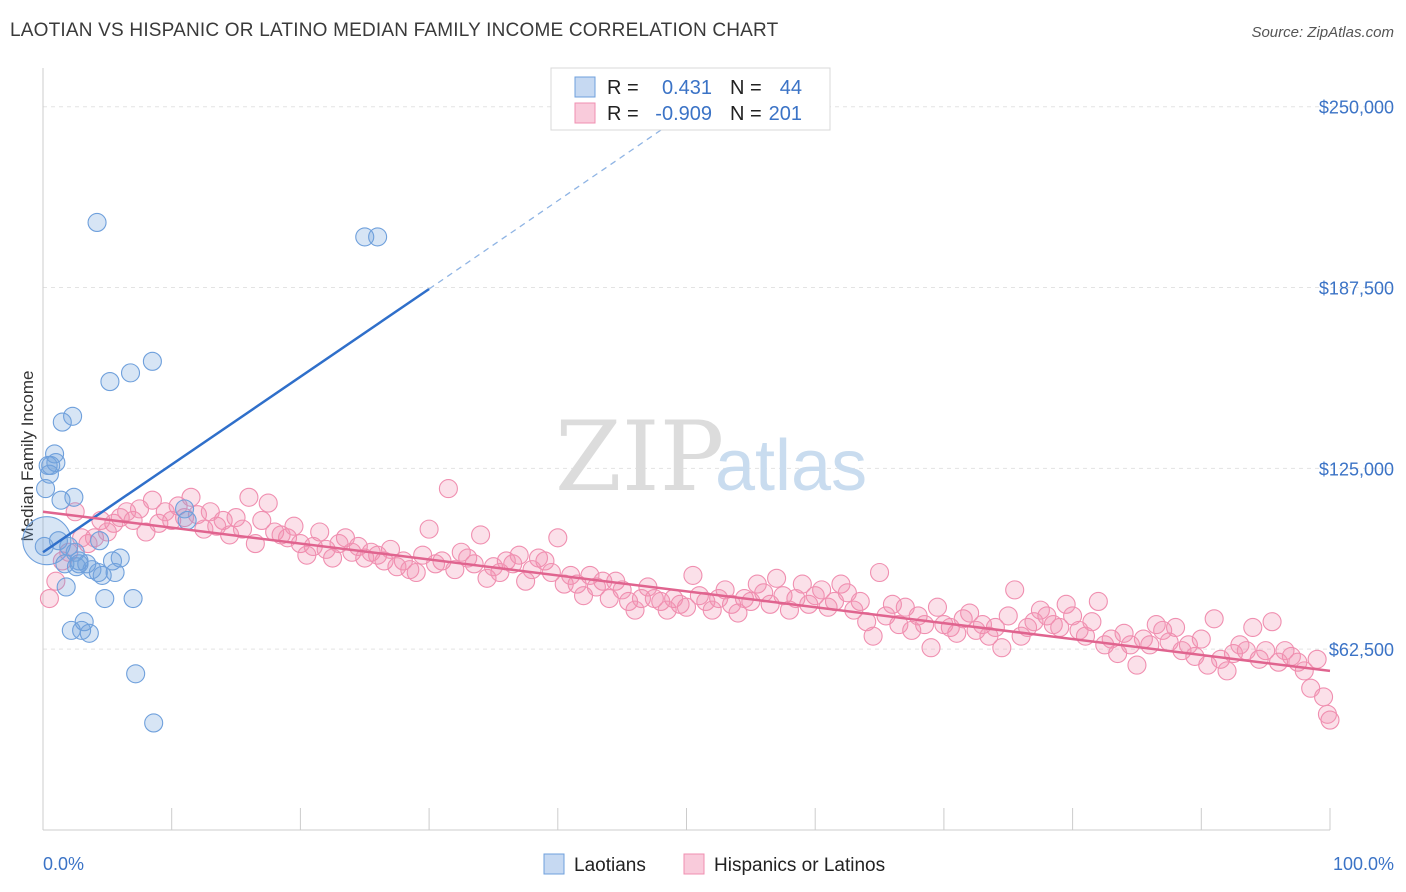 Image resolution: width=1406 pixels, height=892 pixels. What do you see at coordinates (694, 864) in the screenshot?
I see `series-swatch-hispanics` at bounding box center [694, 864].